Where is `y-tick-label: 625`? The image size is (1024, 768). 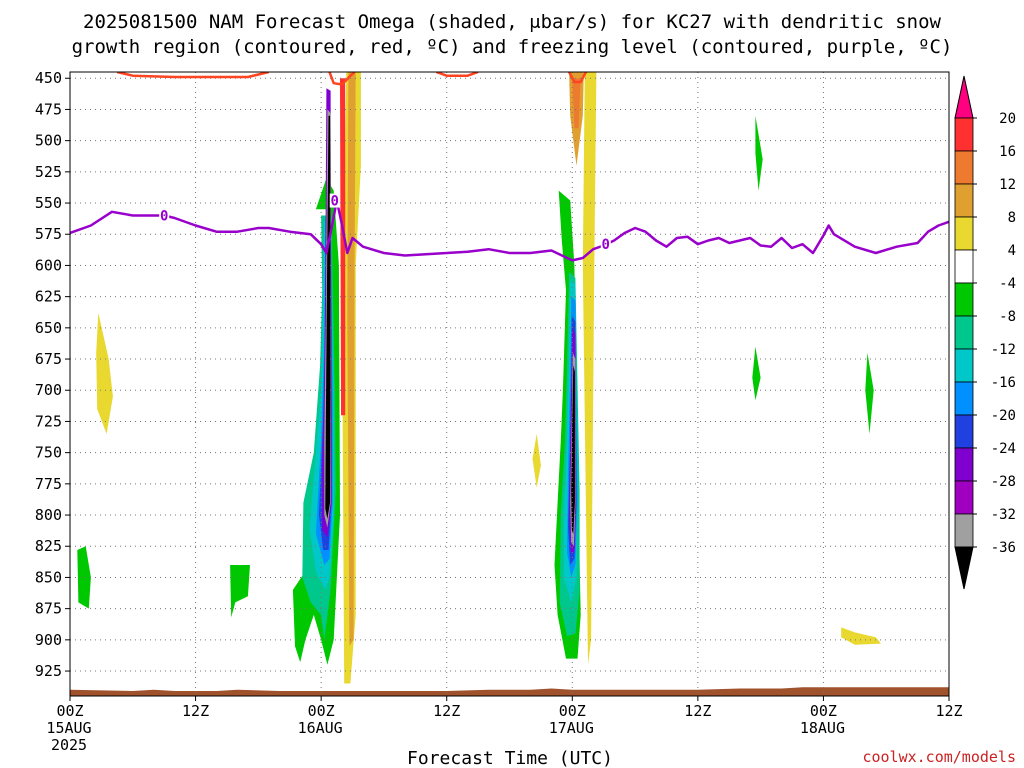 y-tick-label: 625 is located at coordinates (48, 297).